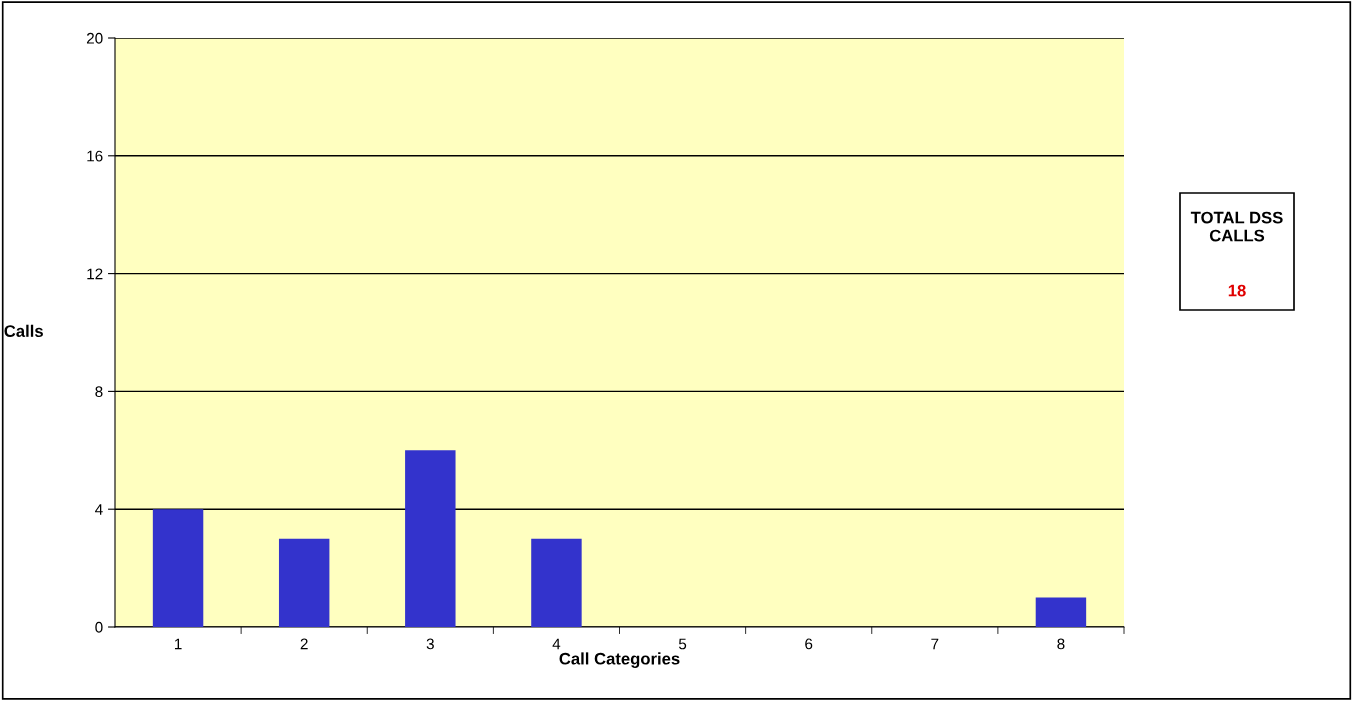  Describe the element at coordinates (809, 644) in the screenshot. I see `x-tick-label: 6` at that location.